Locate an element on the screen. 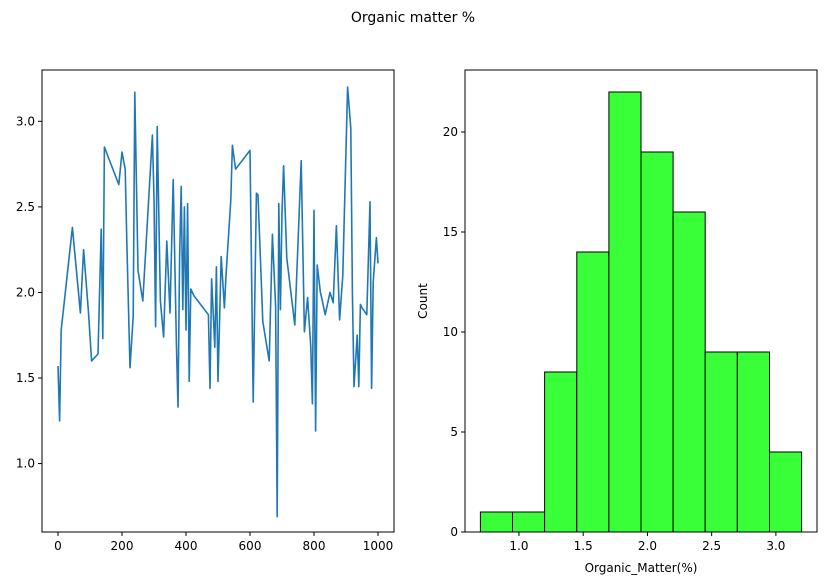 This screenshot has height=585, width=826. line-ytick-label: 2.5 is located at coordinates (25, 207).